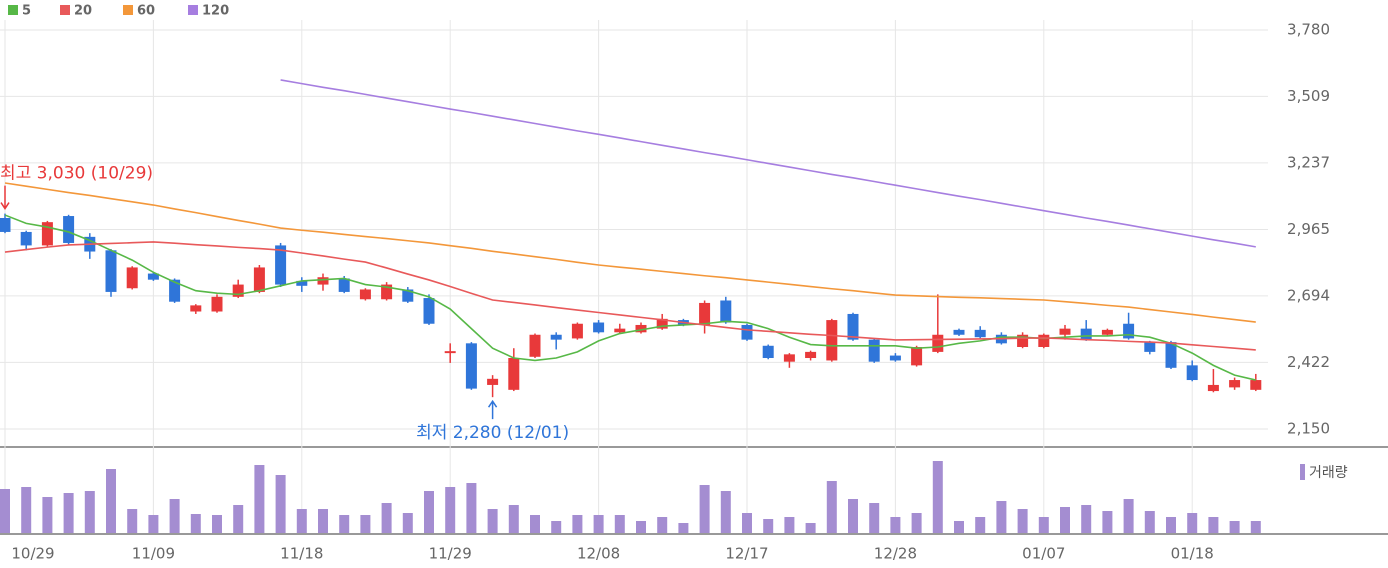 This screenshot has height=568, width=1388. I want to click on legend-label: 5, so click(26, 11).